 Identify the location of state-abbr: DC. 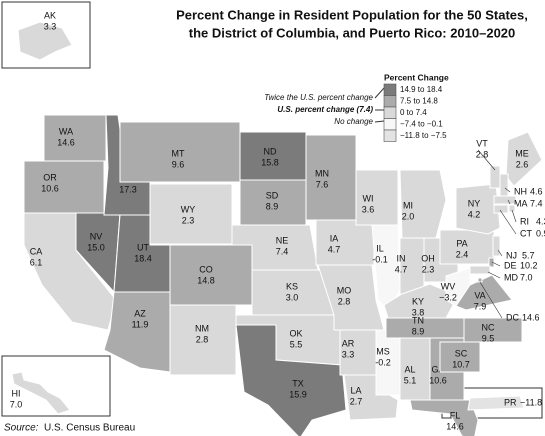
(512, 317).